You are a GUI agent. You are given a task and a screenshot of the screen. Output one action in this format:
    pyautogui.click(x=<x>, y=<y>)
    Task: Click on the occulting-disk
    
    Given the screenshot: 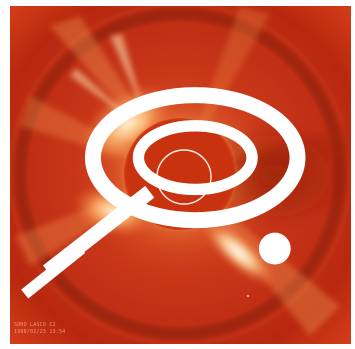 What is the action you would take?
    pyautogui.click(x=180, y=174)
    